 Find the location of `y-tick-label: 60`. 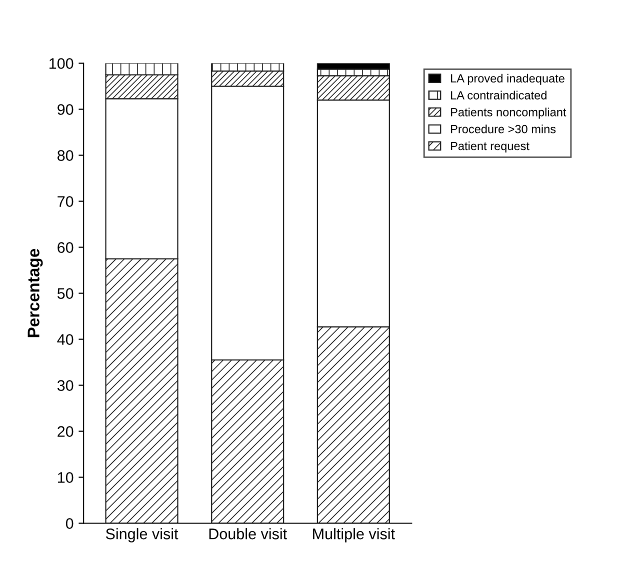

y-tick-label: 60 is located at coordinates (66, 247).